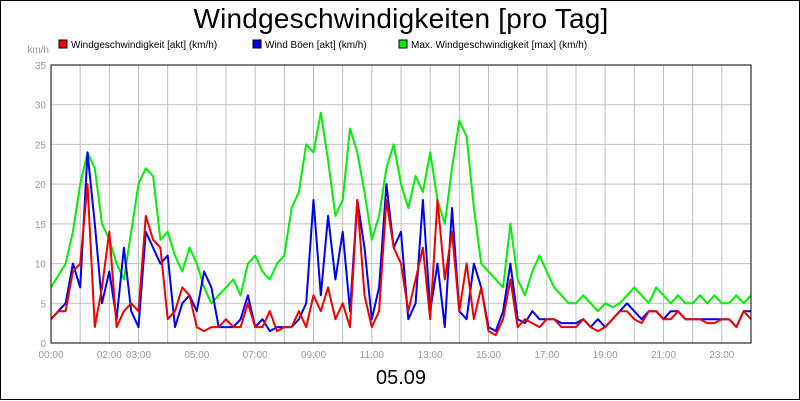 Image resolution: width=800 pixels, height=401 pixels. What do you see at coordinates (430, 355) in the screenshot?
I see `x-tick-label: 13:00` at bounding box center [430, 355].